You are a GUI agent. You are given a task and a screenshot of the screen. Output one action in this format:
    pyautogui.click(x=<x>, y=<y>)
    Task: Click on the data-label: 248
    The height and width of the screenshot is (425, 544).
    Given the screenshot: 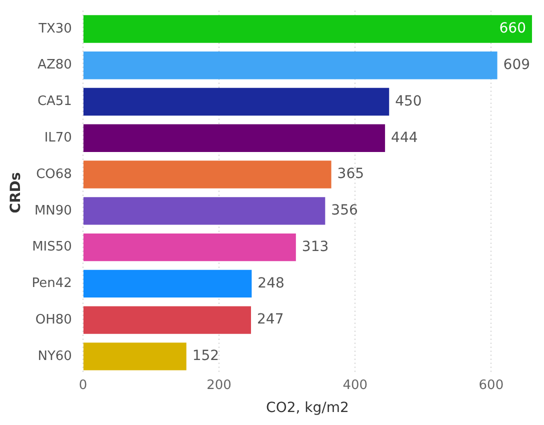 What is the action you would take?
    pyautogui.click(x=271, y=283)
    